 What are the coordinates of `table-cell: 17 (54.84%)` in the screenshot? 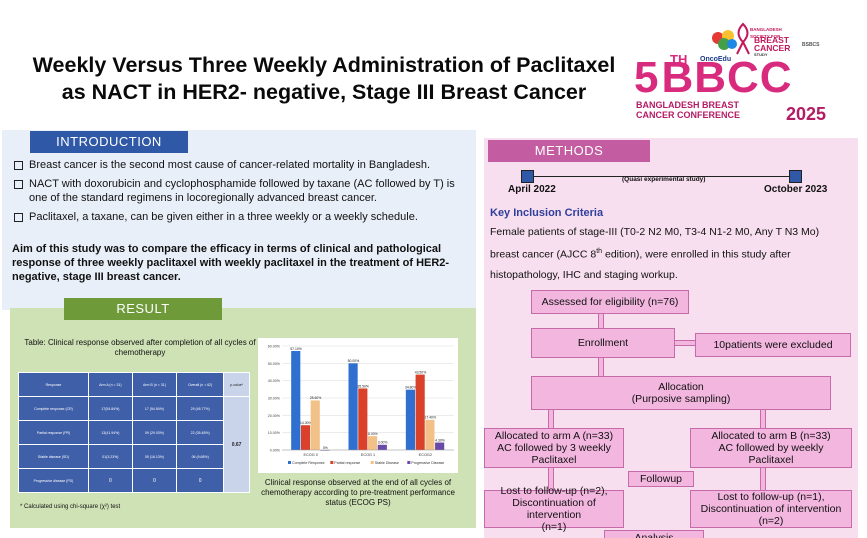 It's located at (154, 408).